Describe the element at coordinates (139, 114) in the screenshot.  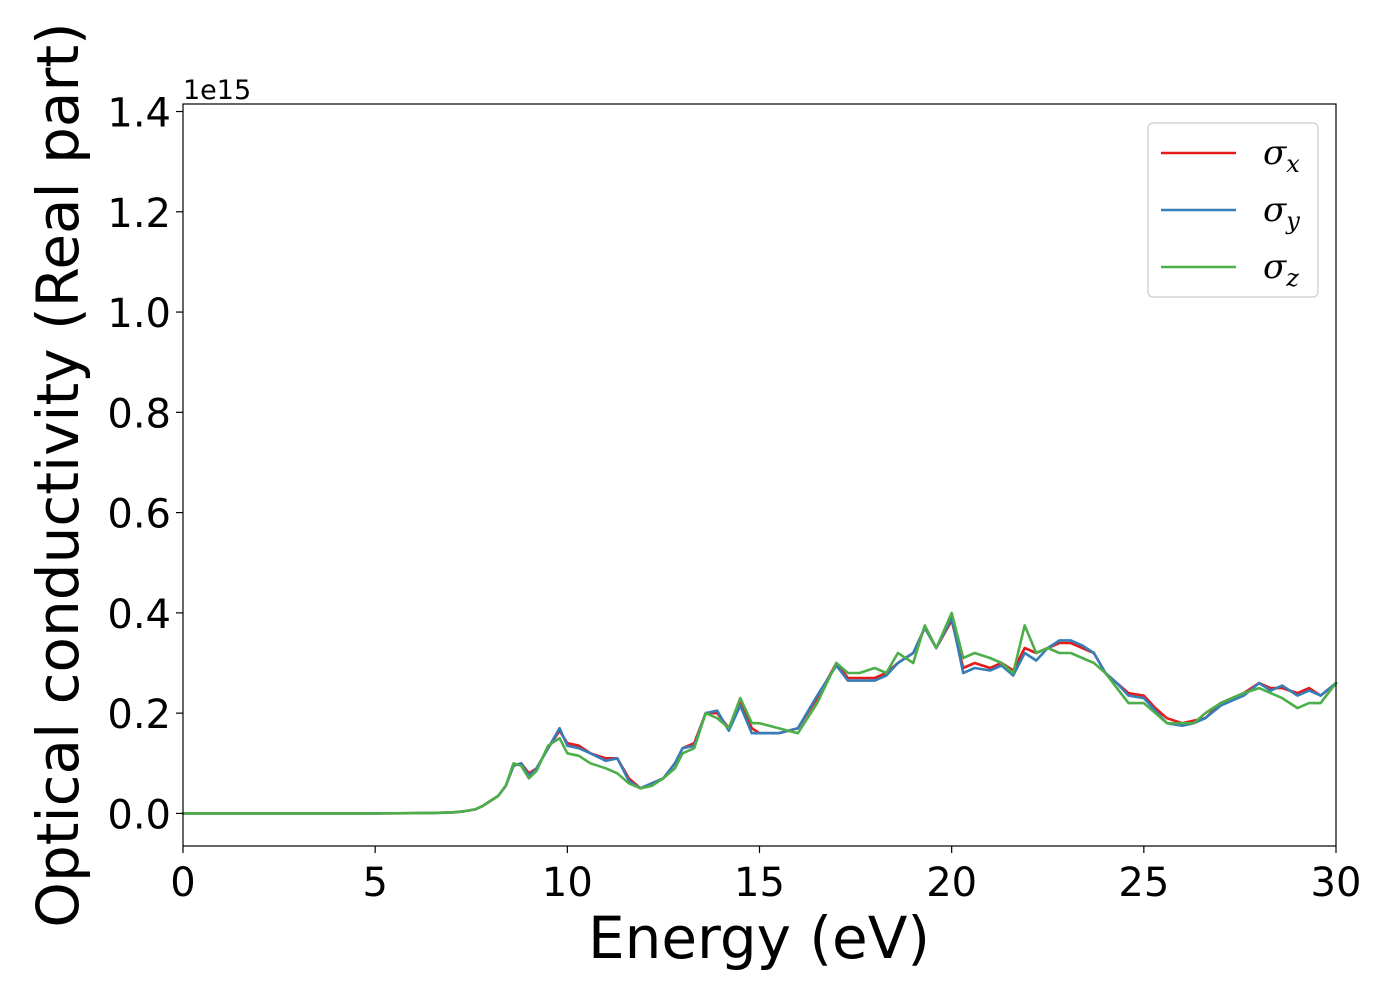
I see `y-tick-label: 1.4` at that location.